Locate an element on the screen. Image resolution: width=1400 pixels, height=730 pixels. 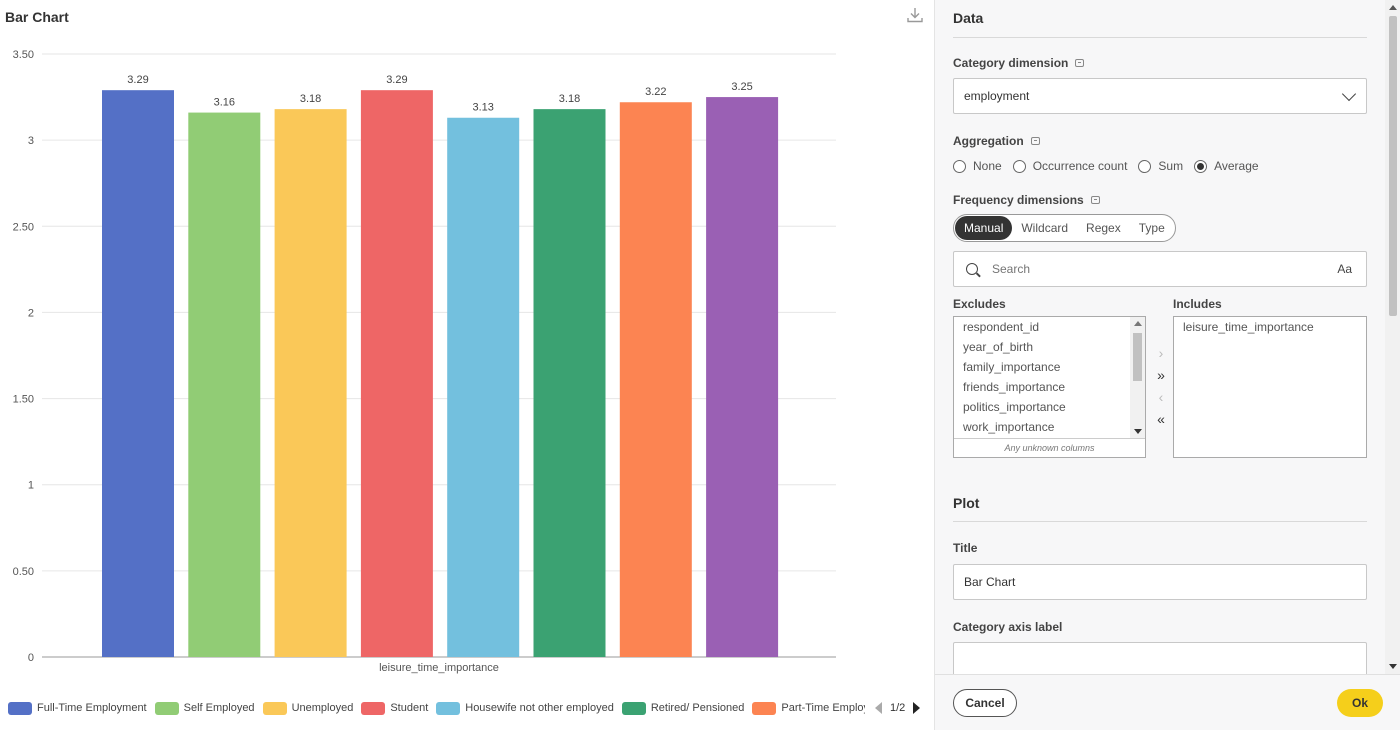
dialog-footer: Cancel Ok is located at coordinates (1167, 702).